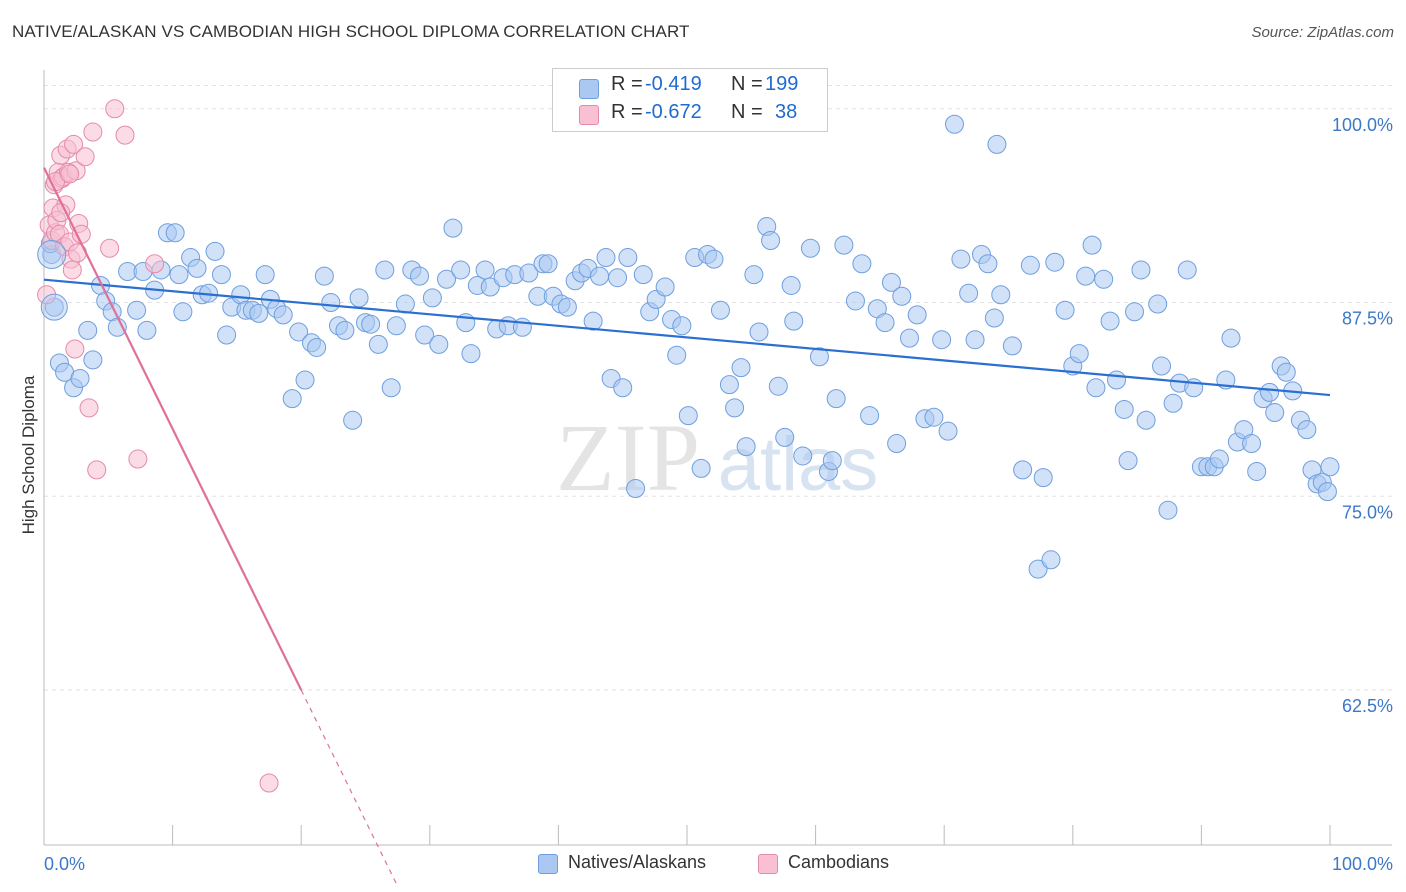 The width and height of the screenshot is (1406, 892). What do you see at coordinates (690, 88) in the screenshot?
I see `legend-row-natives: R = -0.419 N = 199` at bounding box center [690, 88].